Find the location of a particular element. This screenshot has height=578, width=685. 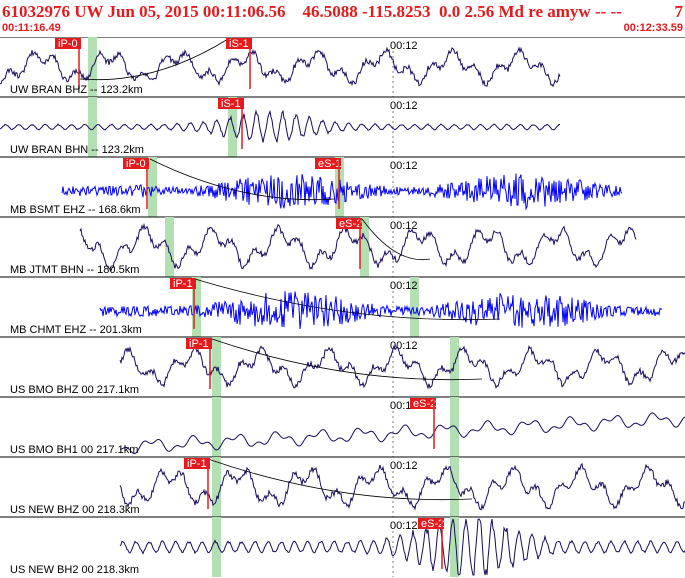

trace-row: 00:12 eS-2 MB JTMT BHN -- 180.5km is located at coordinates (342, 246).